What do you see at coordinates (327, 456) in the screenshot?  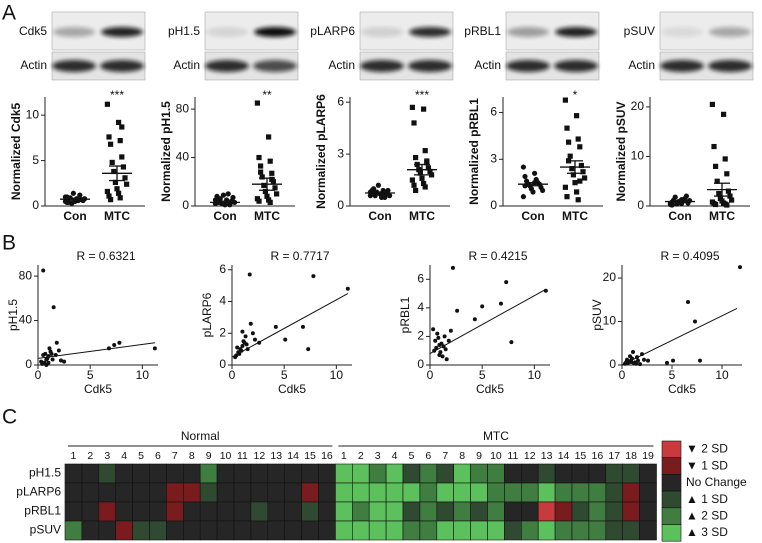 I see `column-label: 16` at bounding box center [327, 456].